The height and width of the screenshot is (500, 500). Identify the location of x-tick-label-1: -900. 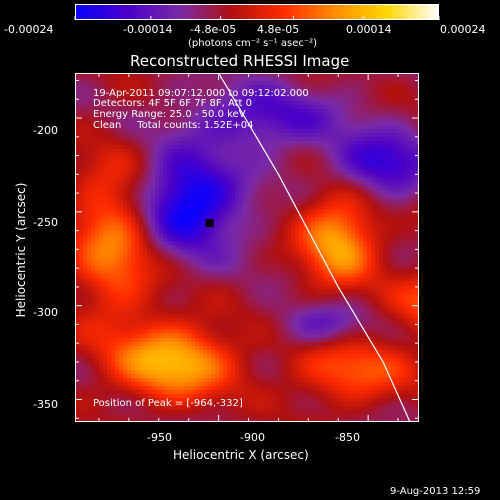
(252, 437).